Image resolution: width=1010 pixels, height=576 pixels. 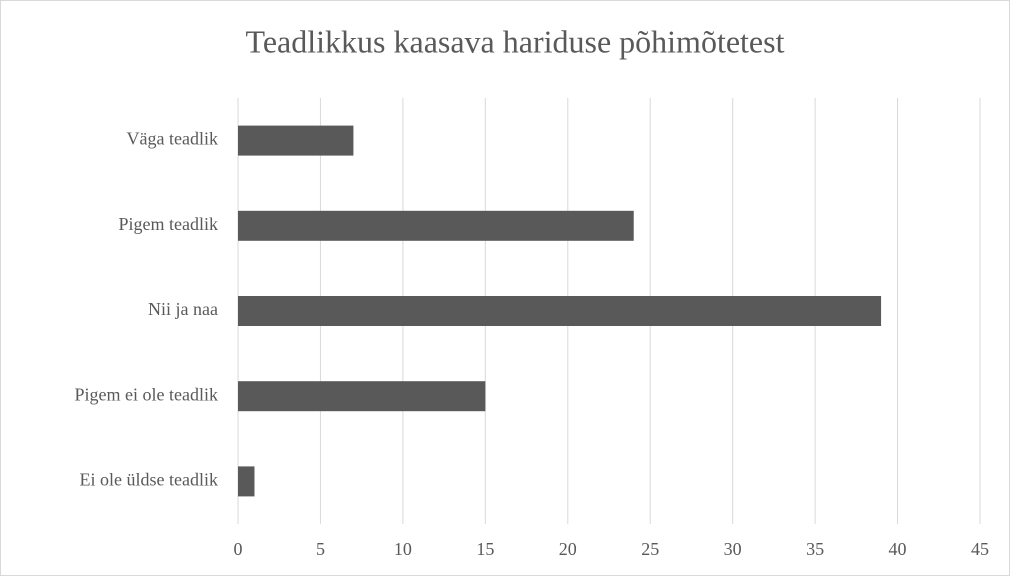 What do you see at coordinates (980, 549) in the screenshot?
I see `x-tick-label: 45` at bounding box center [980, 549].